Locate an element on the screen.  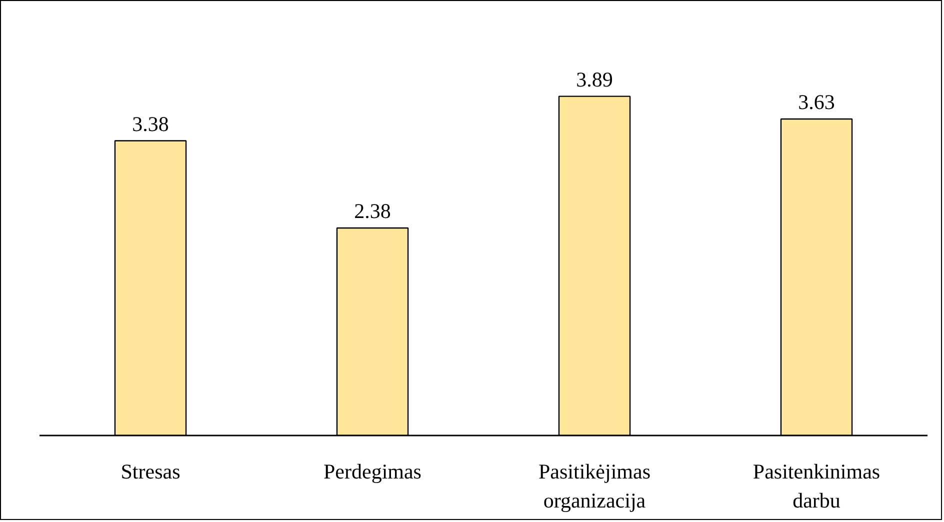
data-label: 3.63 is located at coordinates (816, 102).